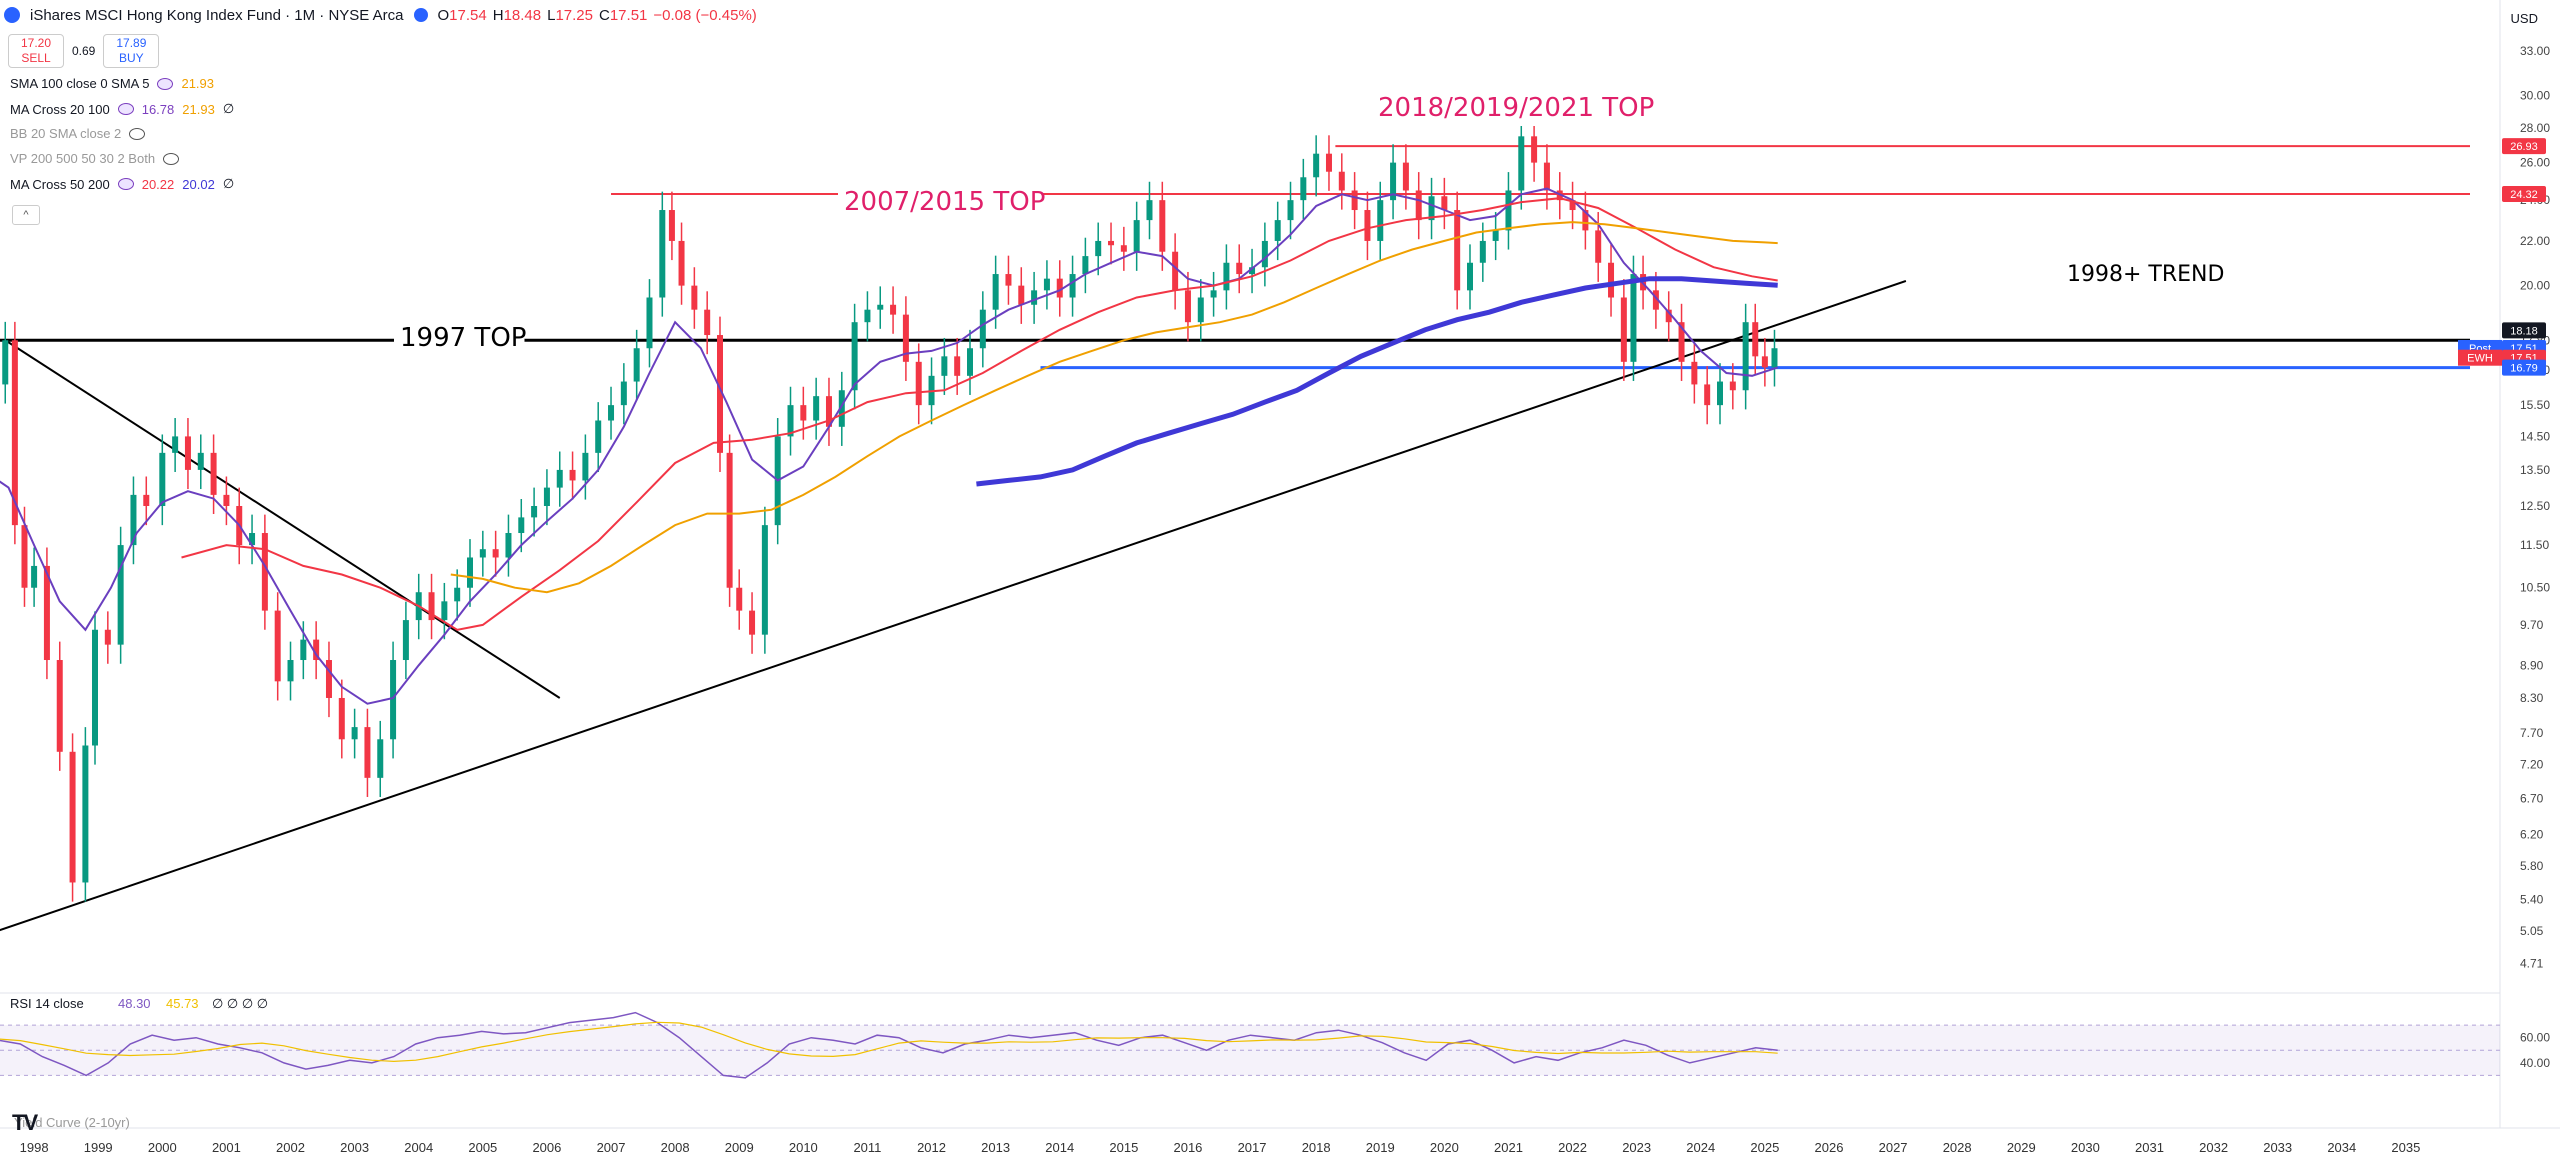 This screenshot has width=2560, height=1169. Describe the element at coordinates (705, 15) in the screenshot. I see `ohlc-value: −0.08 (−0.45%)` at that location.